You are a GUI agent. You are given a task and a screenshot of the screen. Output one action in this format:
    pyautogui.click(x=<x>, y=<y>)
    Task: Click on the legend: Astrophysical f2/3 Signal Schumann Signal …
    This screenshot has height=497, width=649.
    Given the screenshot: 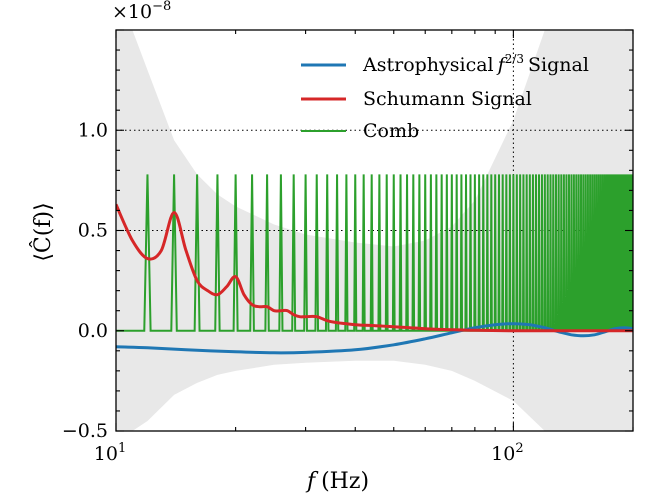 What is the action you would take?
    pyautogui.click(x=445, y=97)
    